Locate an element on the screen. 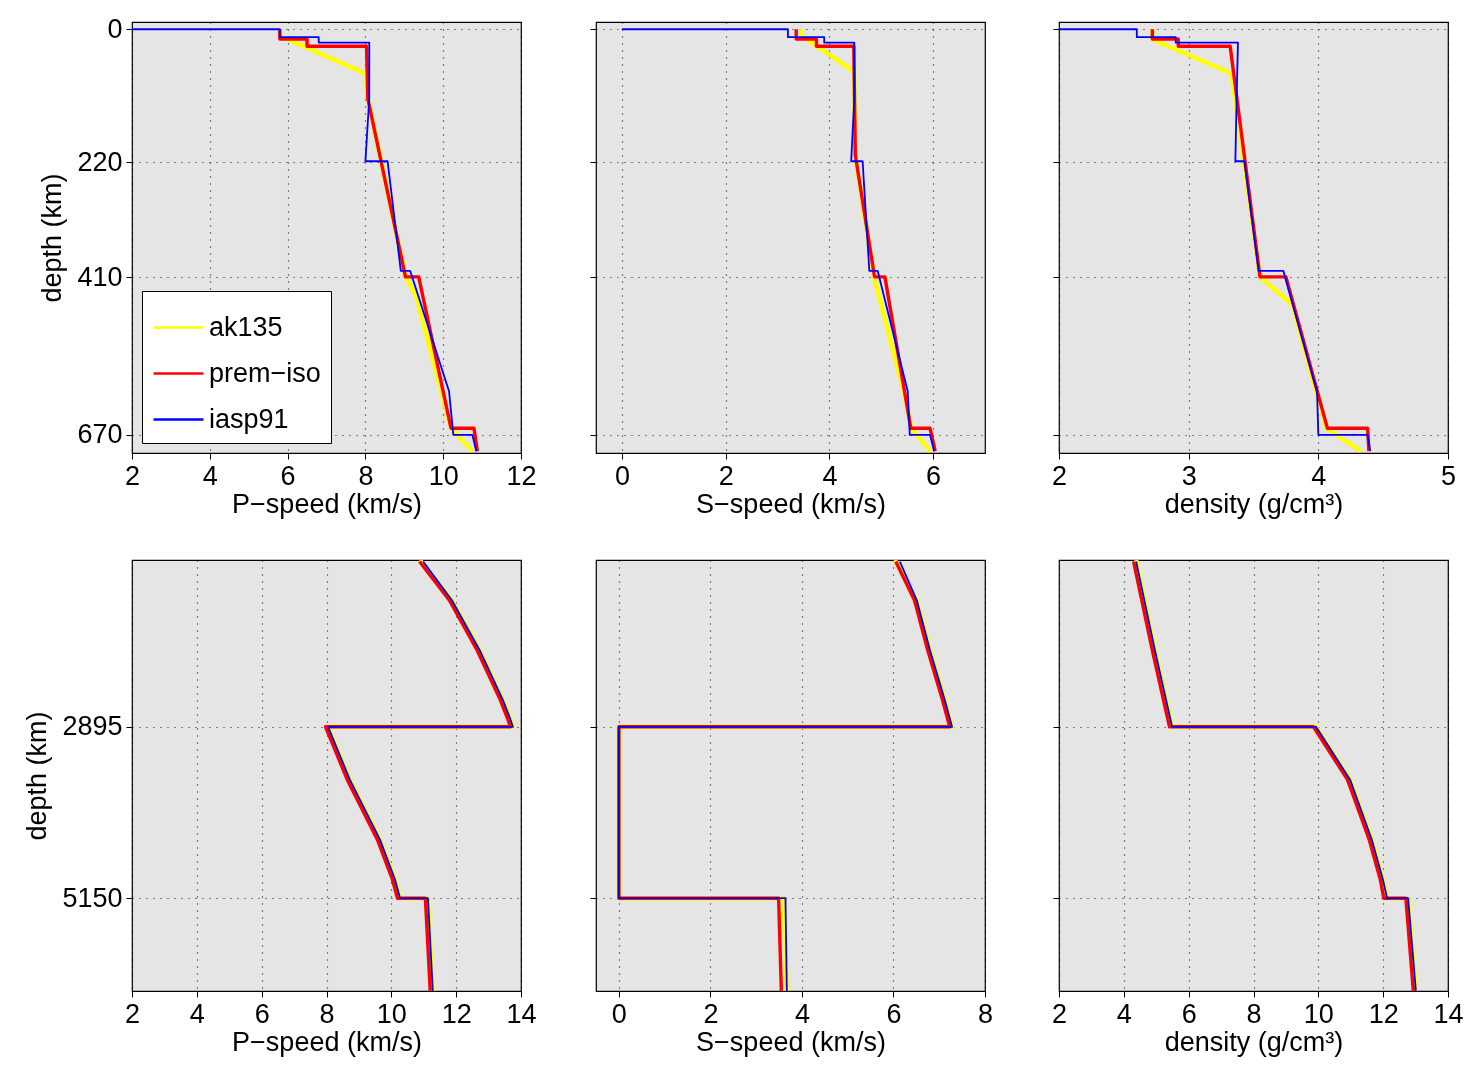  x-tick-label: 5 is located at coordinates (1448, 475).